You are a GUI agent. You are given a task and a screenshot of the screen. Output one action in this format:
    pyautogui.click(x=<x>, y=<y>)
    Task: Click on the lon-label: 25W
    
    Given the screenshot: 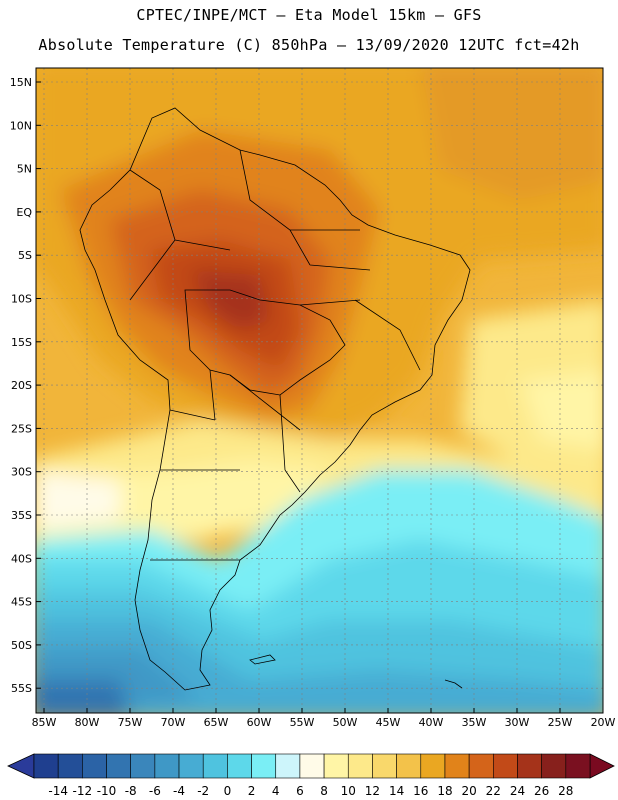 What is the action you would take?
    pyautogui.click(x=560, y=722)
    